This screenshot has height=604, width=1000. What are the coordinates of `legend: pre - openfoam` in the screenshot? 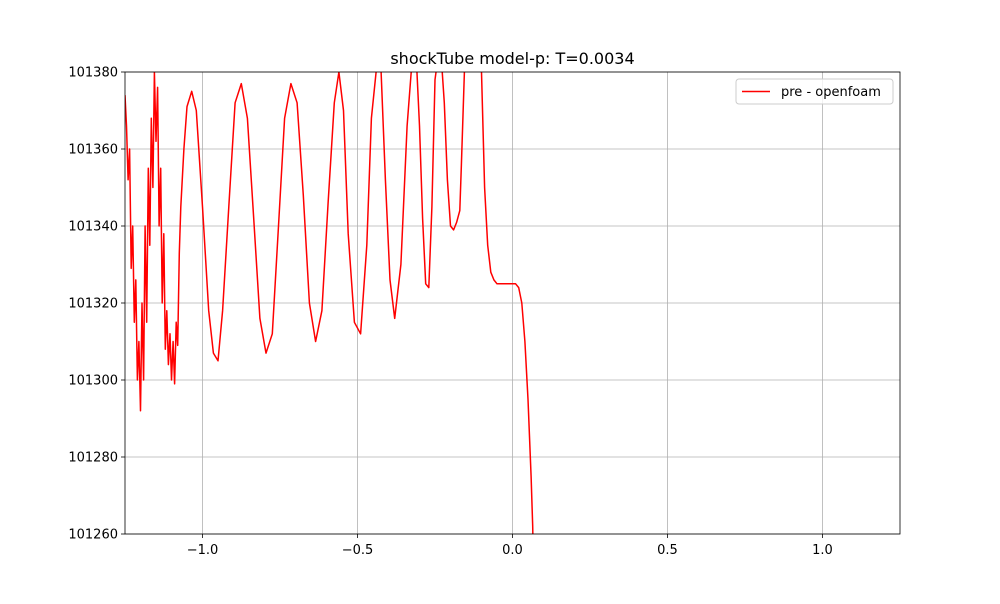 It's located at (814, 91).